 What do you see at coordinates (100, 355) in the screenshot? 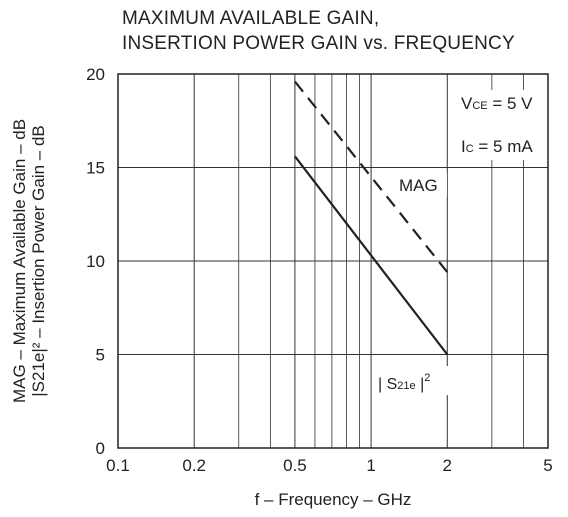
I see `y-tick-label: 5` at bounding box center [100, 355].